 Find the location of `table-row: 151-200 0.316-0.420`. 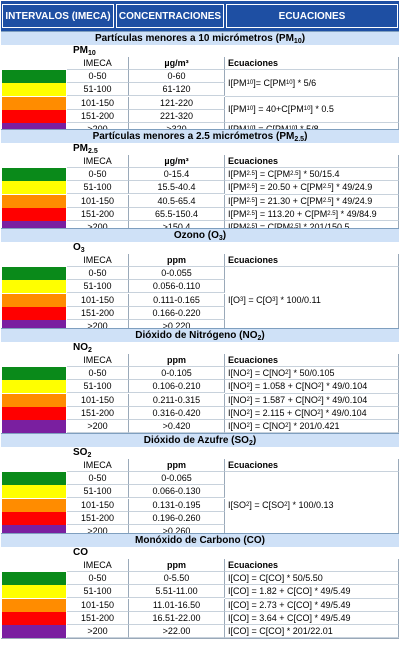

table-row: 151-200 0.316-0.420 is located at coordinates (200, 413).